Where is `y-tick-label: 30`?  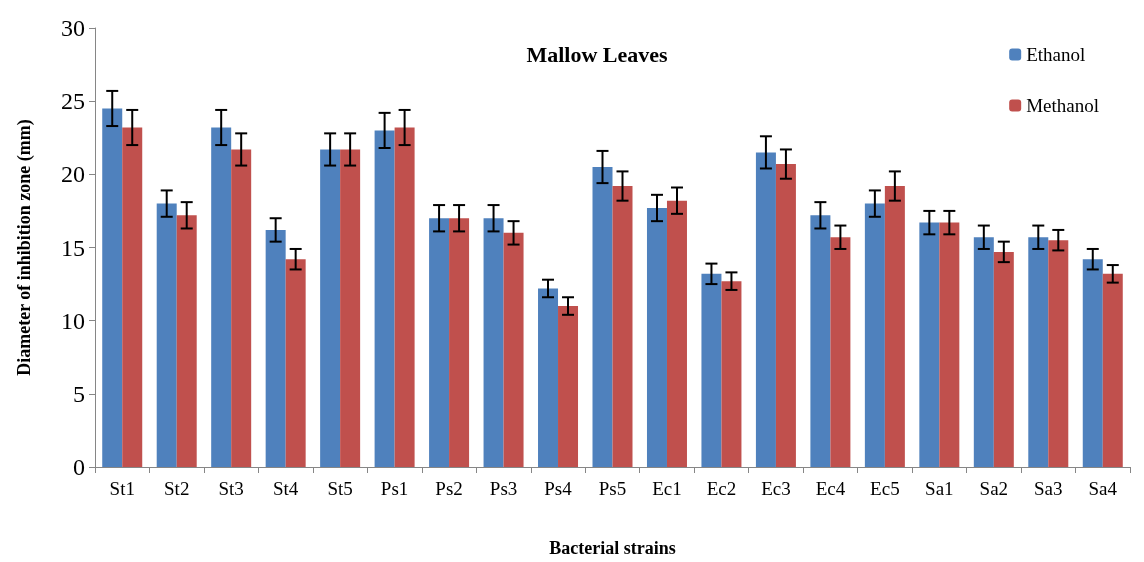 y-tick-label: 30 is located at coordinates (73, 28).